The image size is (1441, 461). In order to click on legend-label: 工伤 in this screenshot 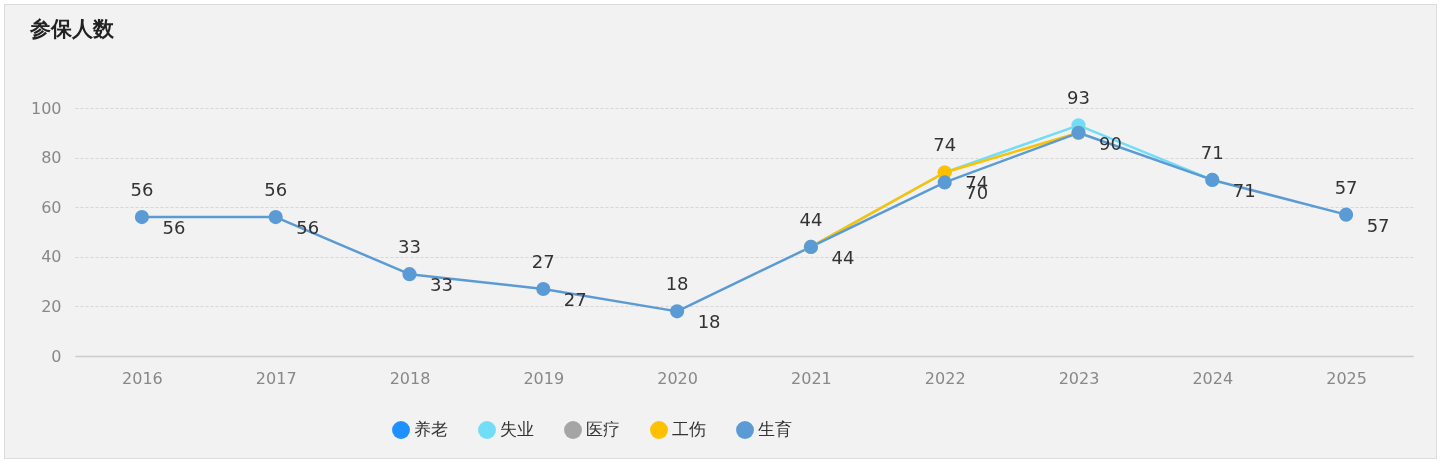, I will do `click(689, 429)`.